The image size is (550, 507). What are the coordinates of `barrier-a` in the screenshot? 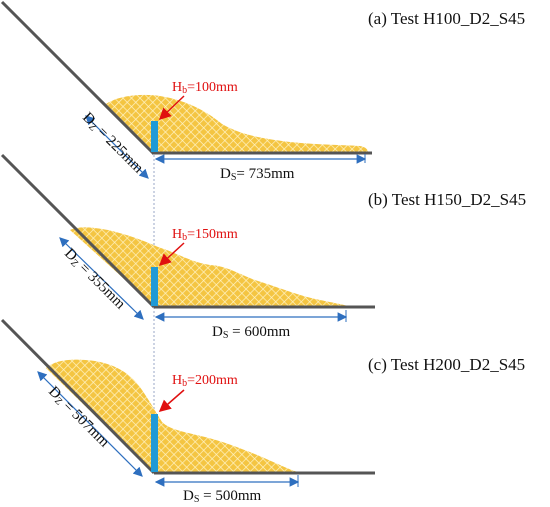 It's located at (154, 136).